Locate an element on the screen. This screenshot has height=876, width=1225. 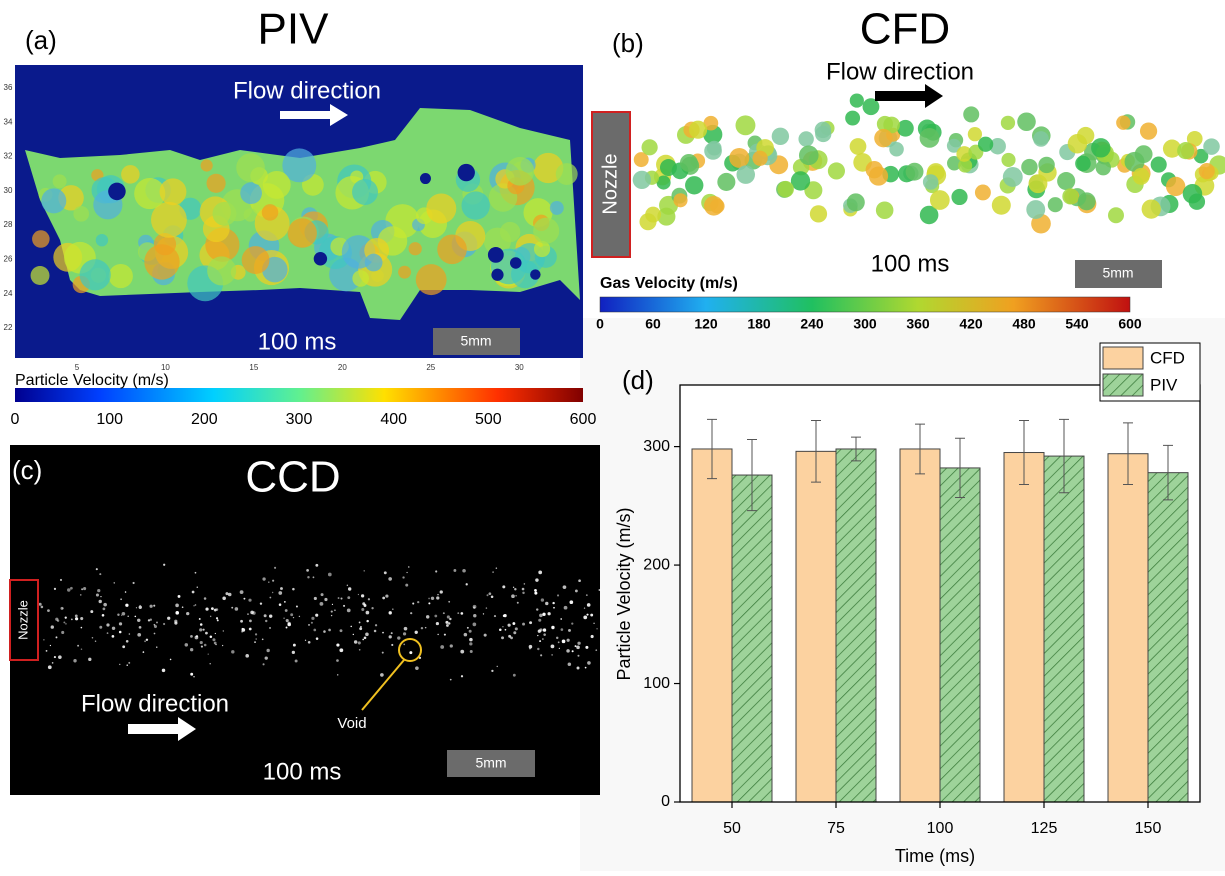
x-tick-label: 125 is located at coordinates (1044, 828).